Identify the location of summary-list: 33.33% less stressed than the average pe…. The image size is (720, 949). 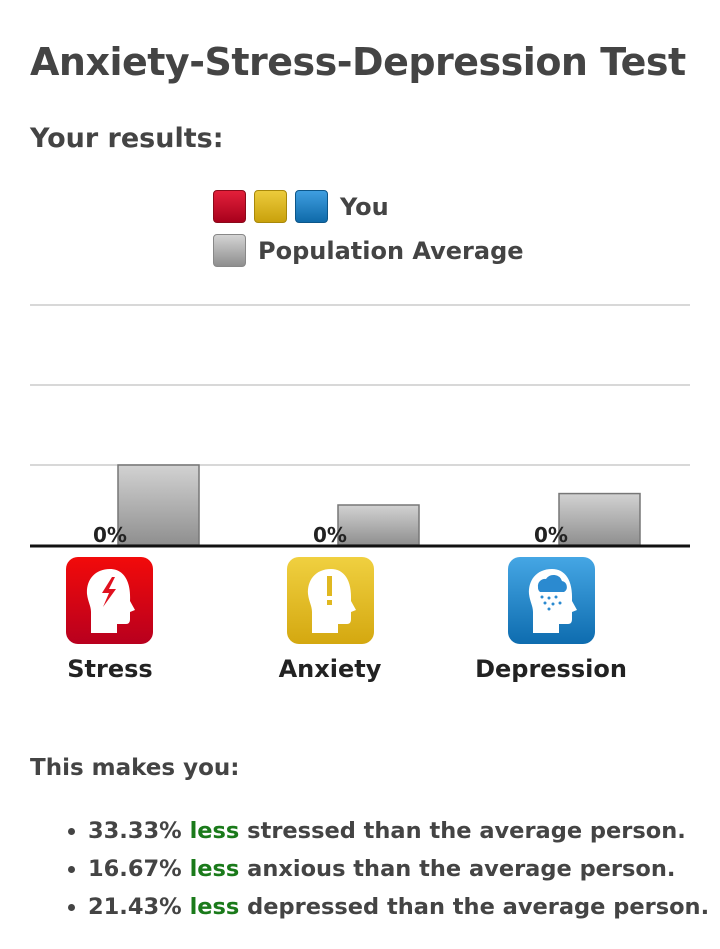
(384, 869).